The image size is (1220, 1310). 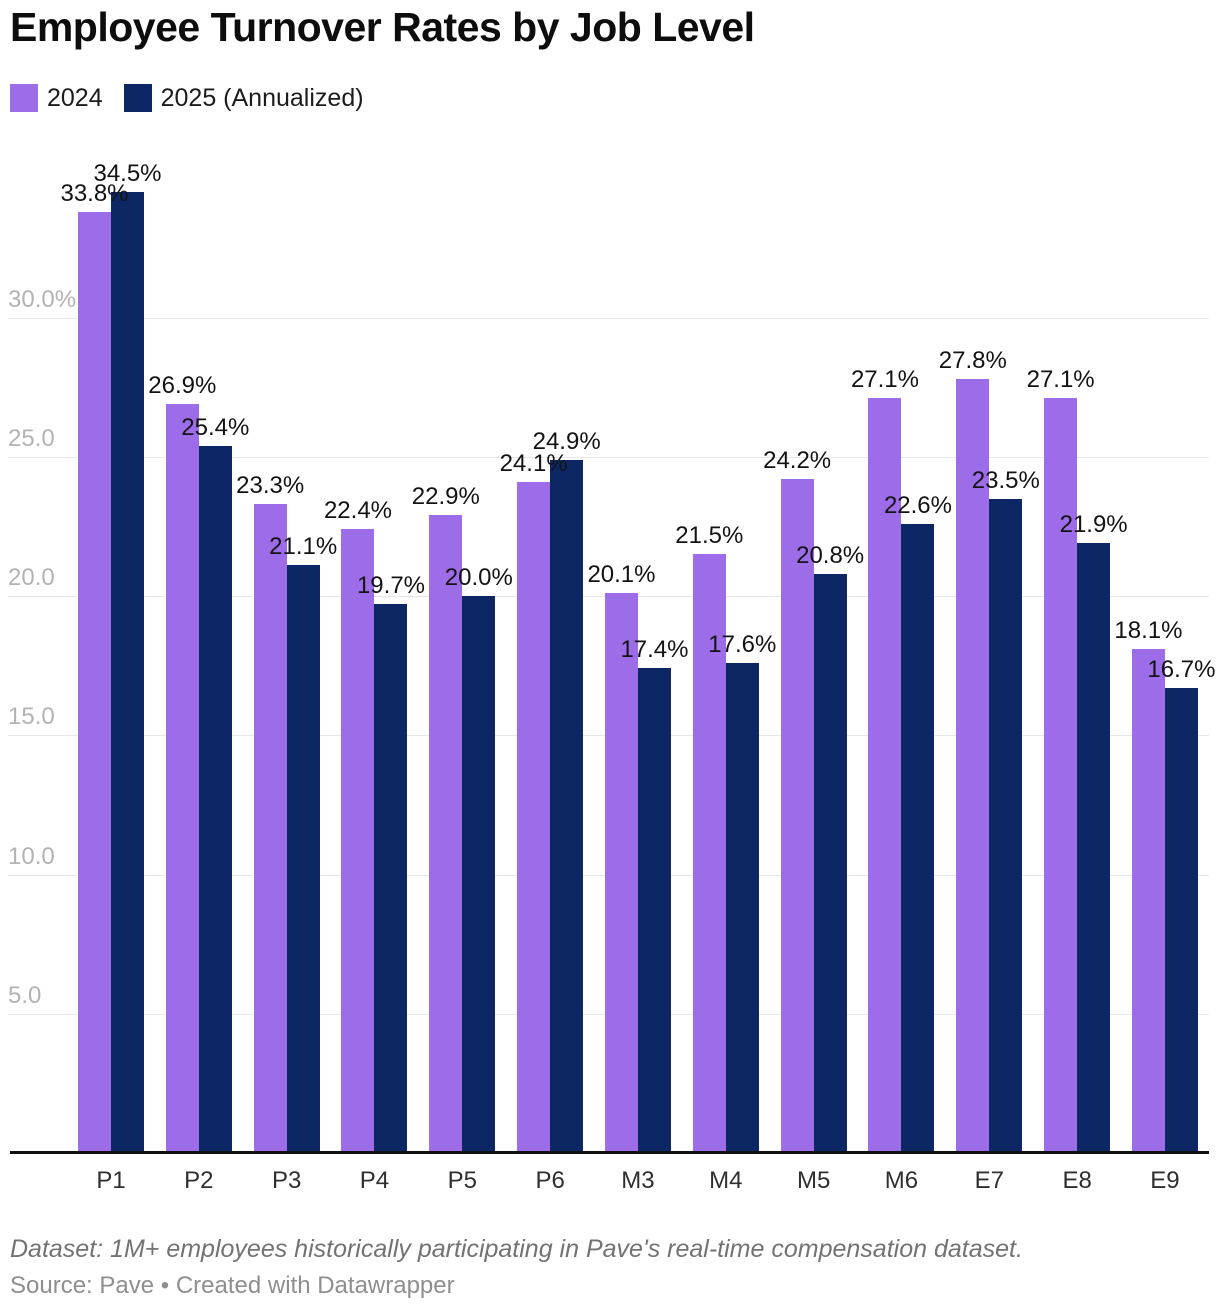 I want to click on bar-2025-M4, so click(x=742, y=907).